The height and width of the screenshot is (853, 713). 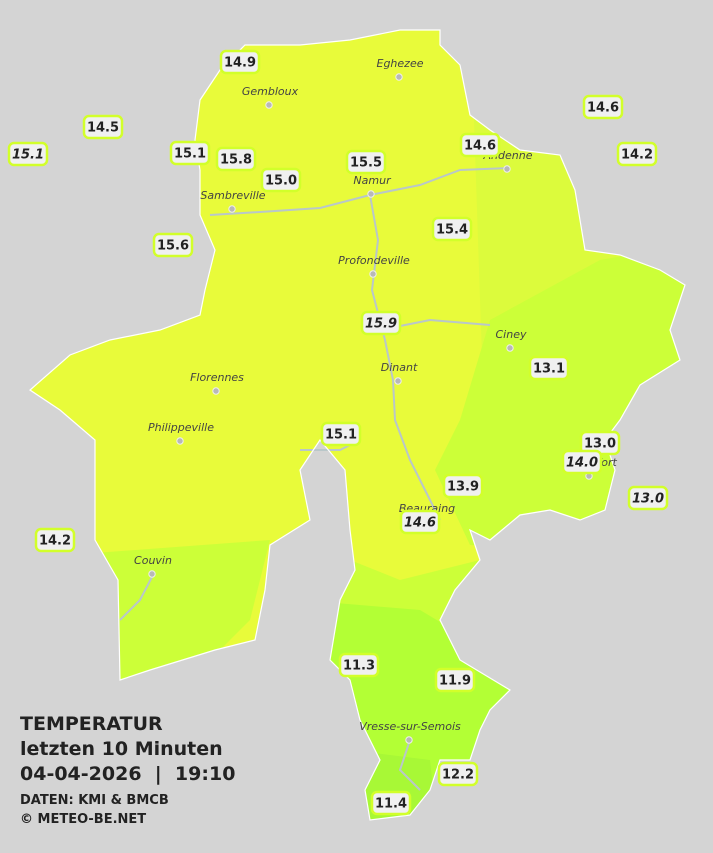 I want to click on station-value: 15.0, so click(x=281, y=181).